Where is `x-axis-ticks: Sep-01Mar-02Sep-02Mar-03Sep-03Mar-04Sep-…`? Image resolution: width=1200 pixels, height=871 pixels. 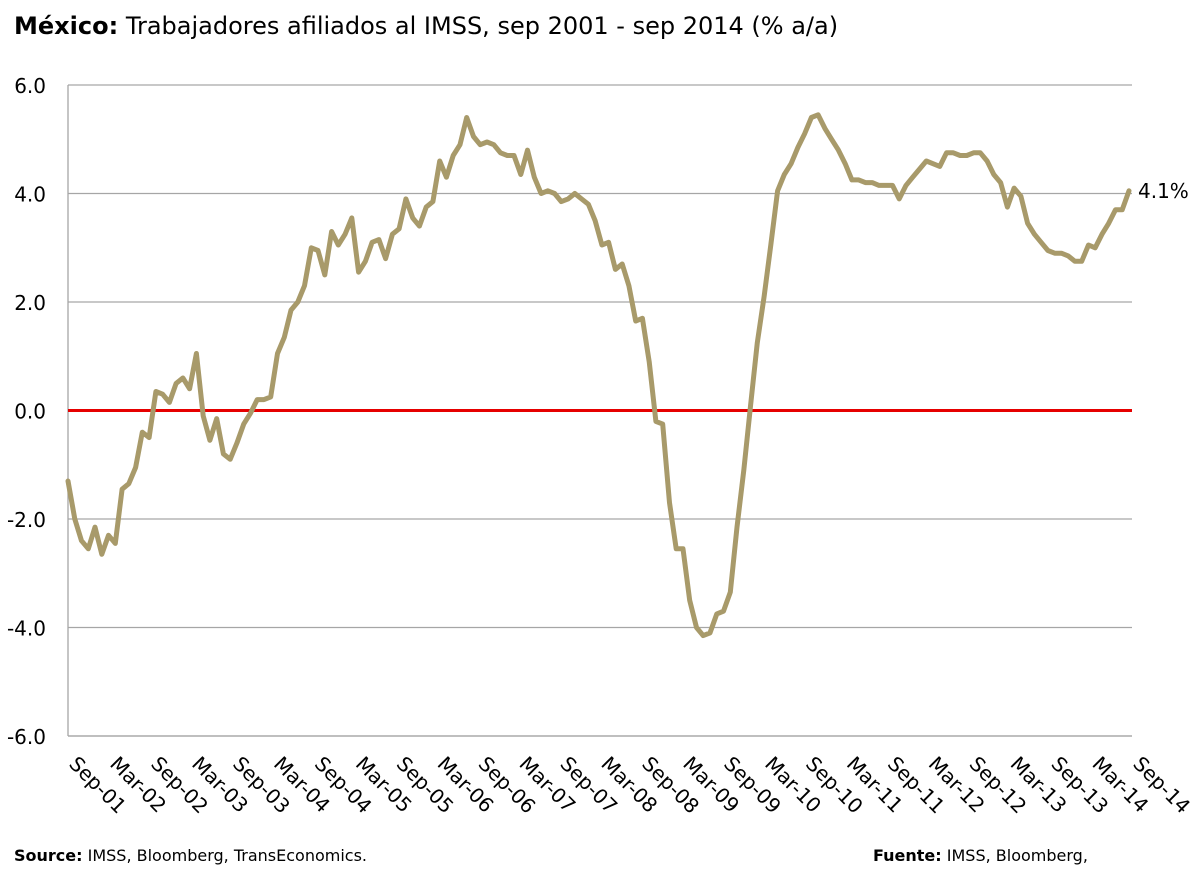 x-axis-ticks: Sep-01Mar-02Sep-02Mar-03Sep-03Mar-04Sep-… is located at coordinates (629, 785).